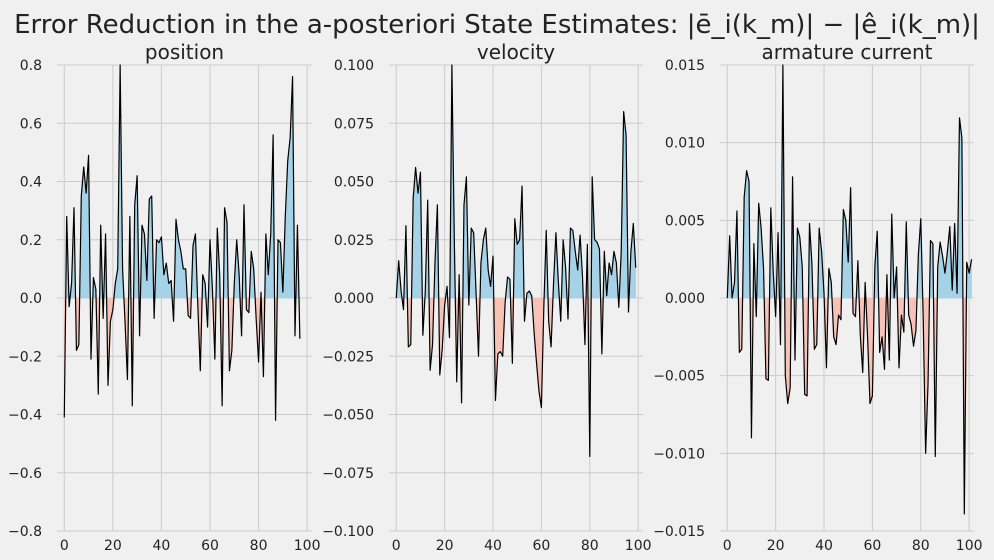 The width and height of the screenshot is (994, 560). What do you see at coordinates (354, 241) in the screenshot?
I see `y-tick-label: 0.025` at bounding box center [354, 241].